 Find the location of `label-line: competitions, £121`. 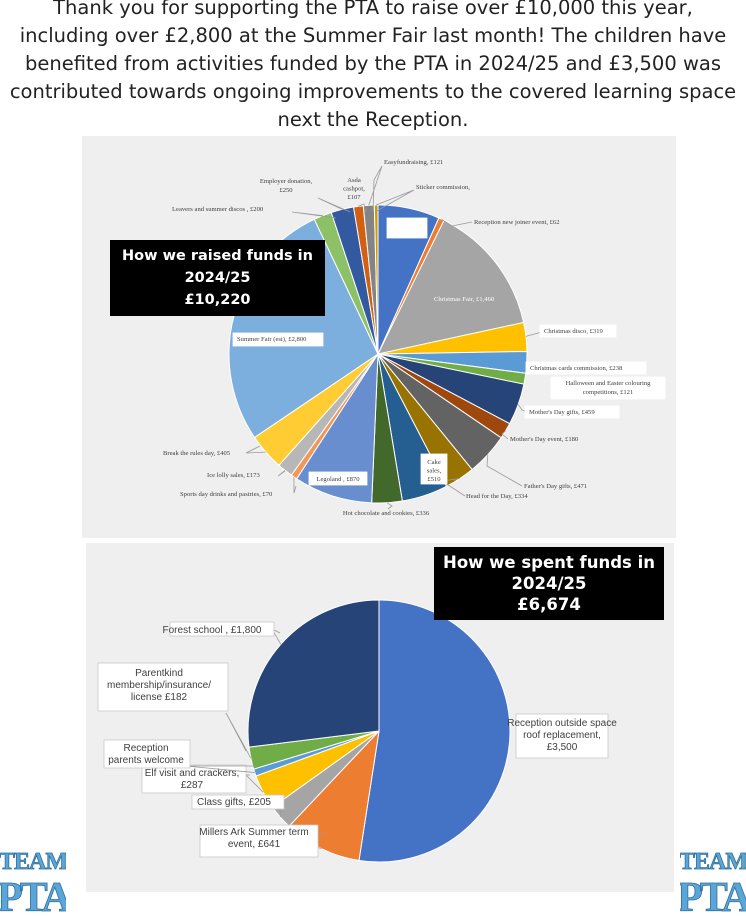

label-line: competitions, £121 is located at coordinates (608, 392).